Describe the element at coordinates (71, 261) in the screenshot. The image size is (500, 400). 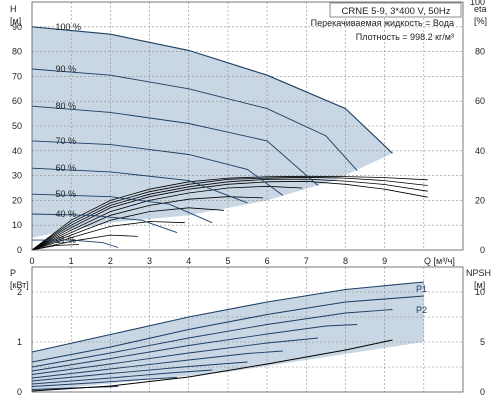
I see `flow-tick-label: 1` at that location.